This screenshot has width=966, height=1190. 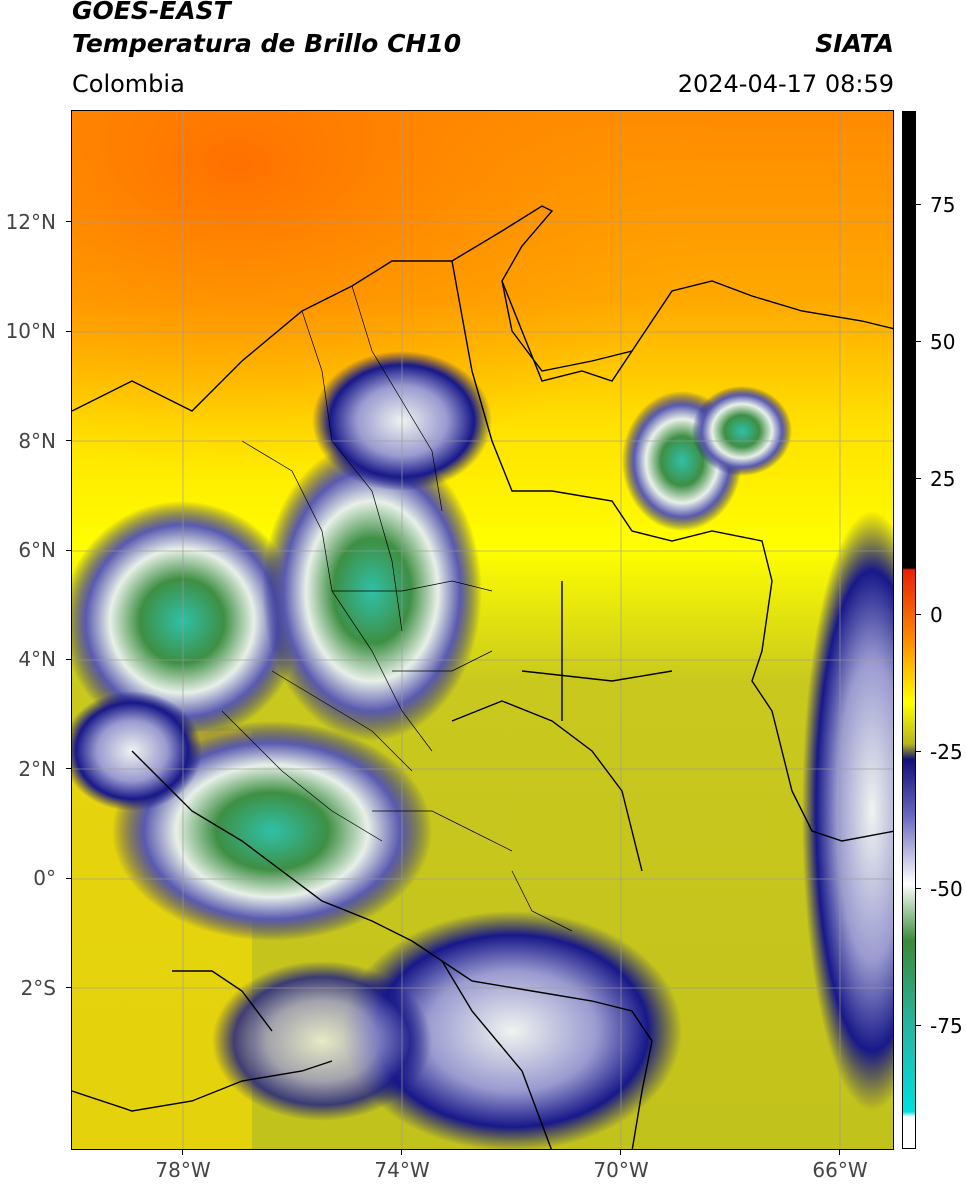 What do you see at coordinates (943, 479) in the screenshot?
I see `colorbar-label: 25` at bounding box center [943, 479].